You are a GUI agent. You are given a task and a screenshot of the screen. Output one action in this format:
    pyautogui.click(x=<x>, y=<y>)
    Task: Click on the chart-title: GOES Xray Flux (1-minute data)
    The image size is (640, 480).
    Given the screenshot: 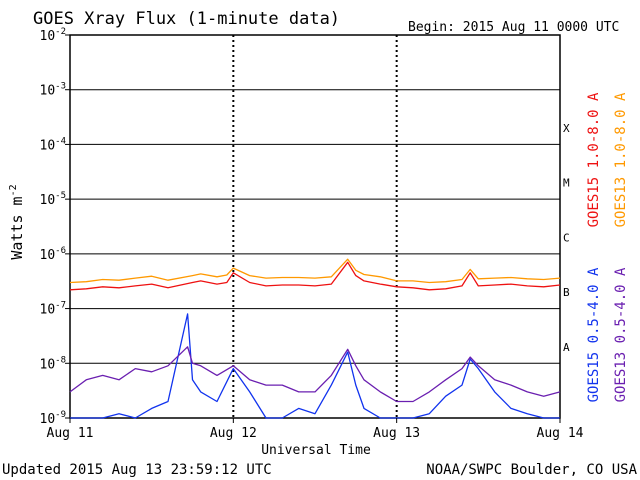 What is the action you would take?
    pyautogui.click(x=186, y=19)
    